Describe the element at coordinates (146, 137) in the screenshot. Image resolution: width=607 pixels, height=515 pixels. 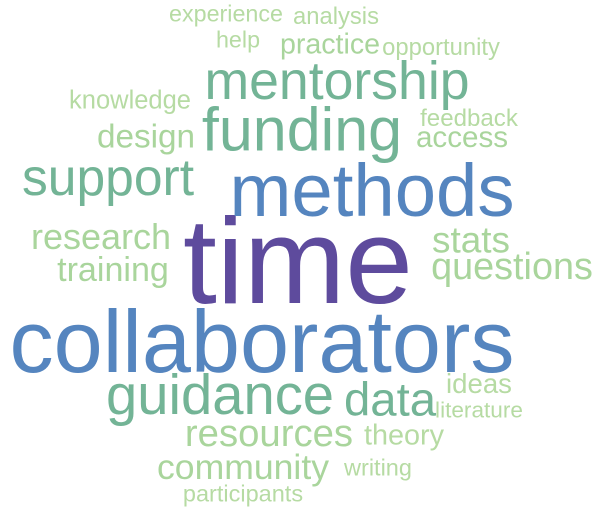
I see `word-design: design` at that location.